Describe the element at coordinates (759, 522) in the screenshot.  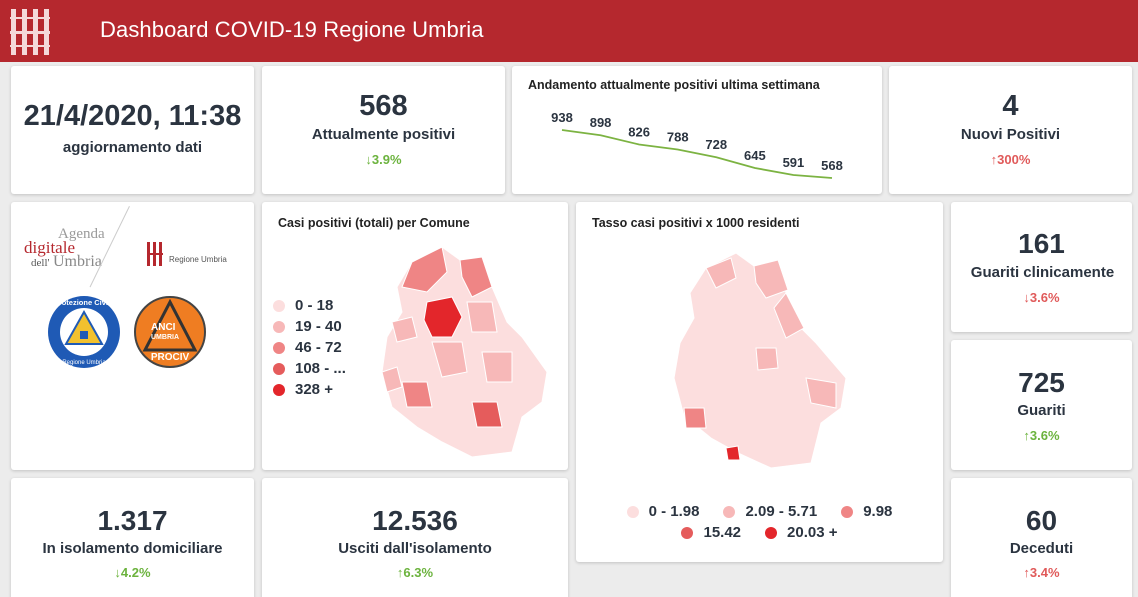
I see `map-tasso-legend: 0 - 1.98 2.09 - 5.71 9.98 15.42 20.03 +` at that location.